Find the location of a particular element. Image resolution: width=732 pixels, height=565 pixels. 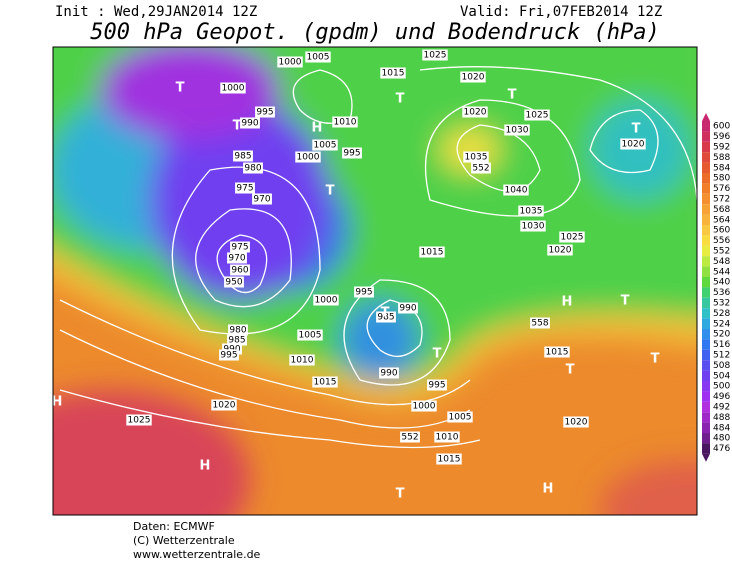

colorbar-tick-label: 512 is located at coordinates (721, 356).